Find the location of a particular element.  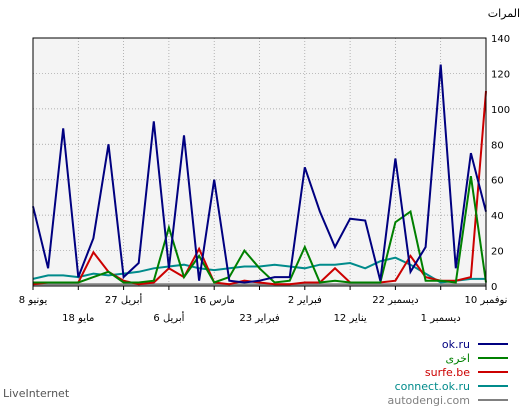

legend-item: surfe.be is located at coordinates (393, 372).